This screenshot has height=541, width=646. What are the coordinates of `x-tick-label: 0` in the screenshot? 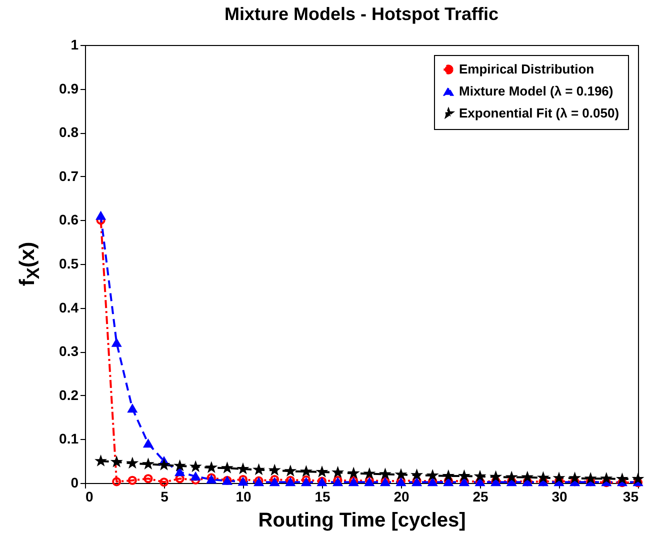 It's located at (90, 496).